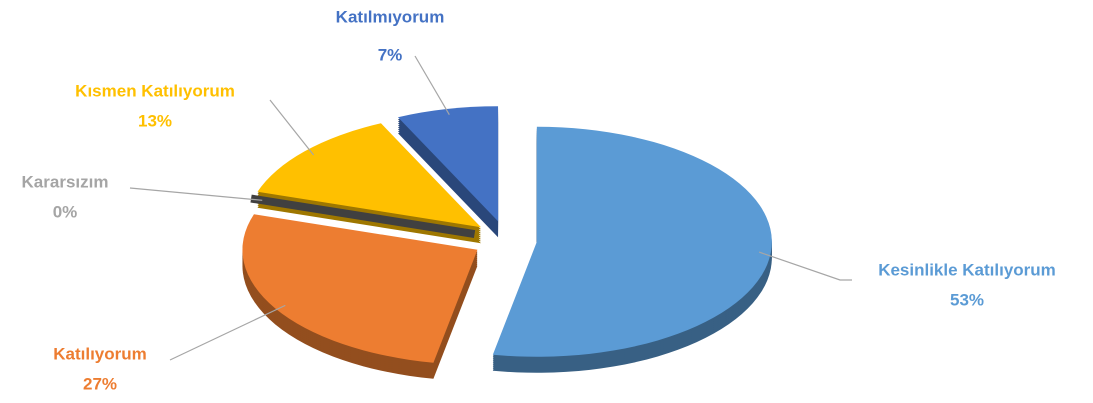  What do you see at coordinates (155, 120) in the screenshot?
I see `value-label: 13%` at bounding box center [155, 120].